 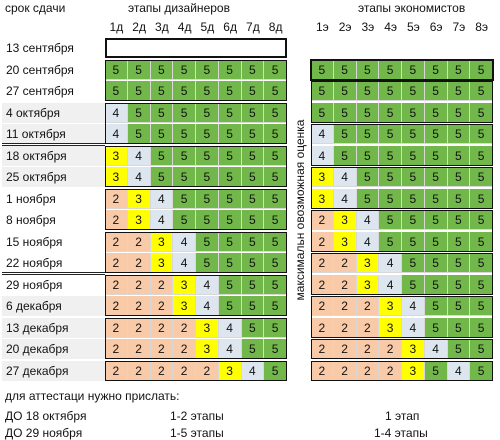 I want to click on row-date-label: 27 сентября, so click(x=40, y=91).